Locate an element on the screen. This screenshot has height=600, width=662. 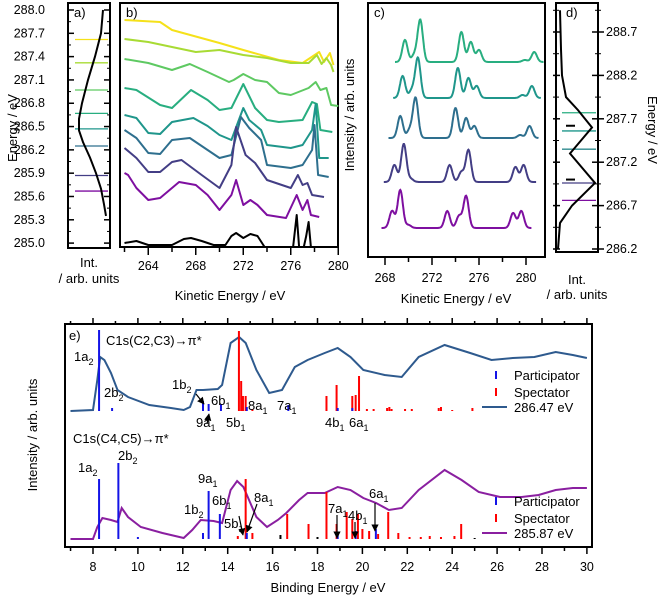
panel-c-xlabel: Kinetic Energy / eV is located at coordinates (456, 298).